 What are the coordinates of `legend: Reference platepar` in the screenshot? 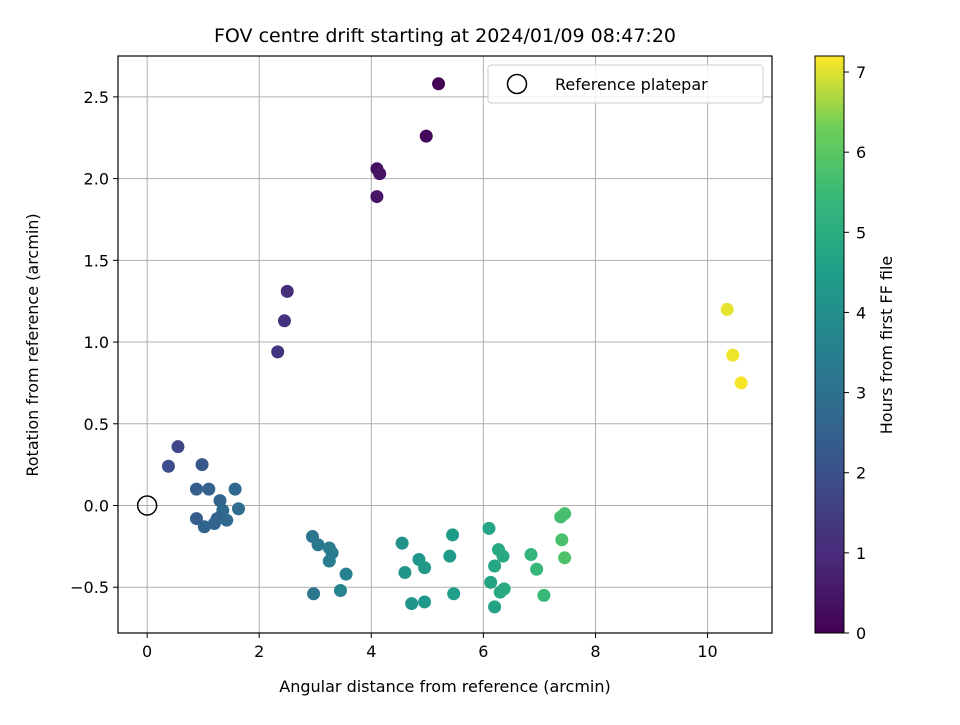 It's located at (625, 84).